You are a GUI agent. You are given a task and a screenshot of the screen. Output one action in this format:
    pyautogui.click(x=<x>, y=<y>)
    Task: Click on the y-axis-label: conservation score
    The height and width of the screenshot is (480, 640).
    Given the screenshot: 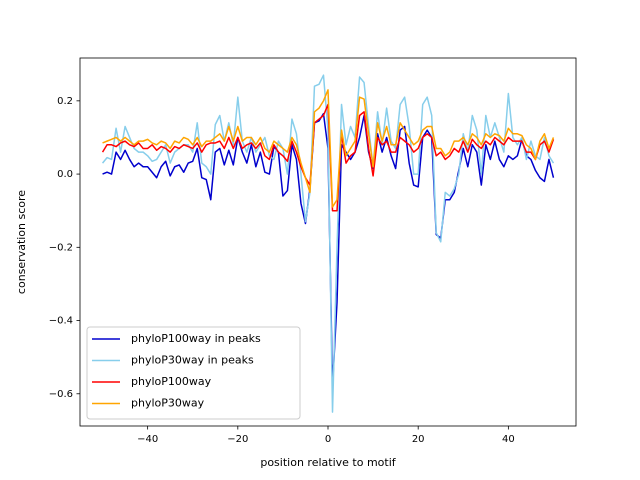 What is the action you would take?
    pyautogui.click(x=21, y=242)
    